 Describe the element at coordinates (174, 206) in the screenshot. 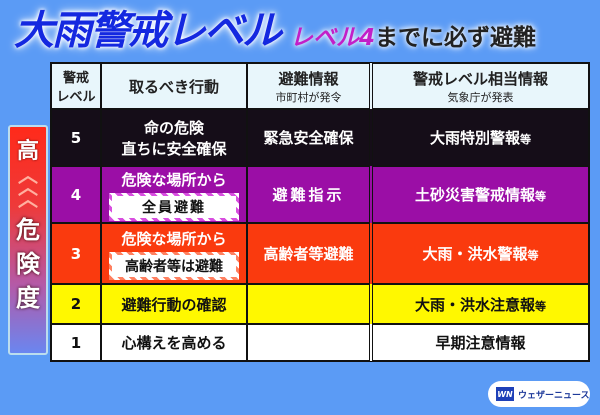

I see `action-tag: 全員避難` at that location.